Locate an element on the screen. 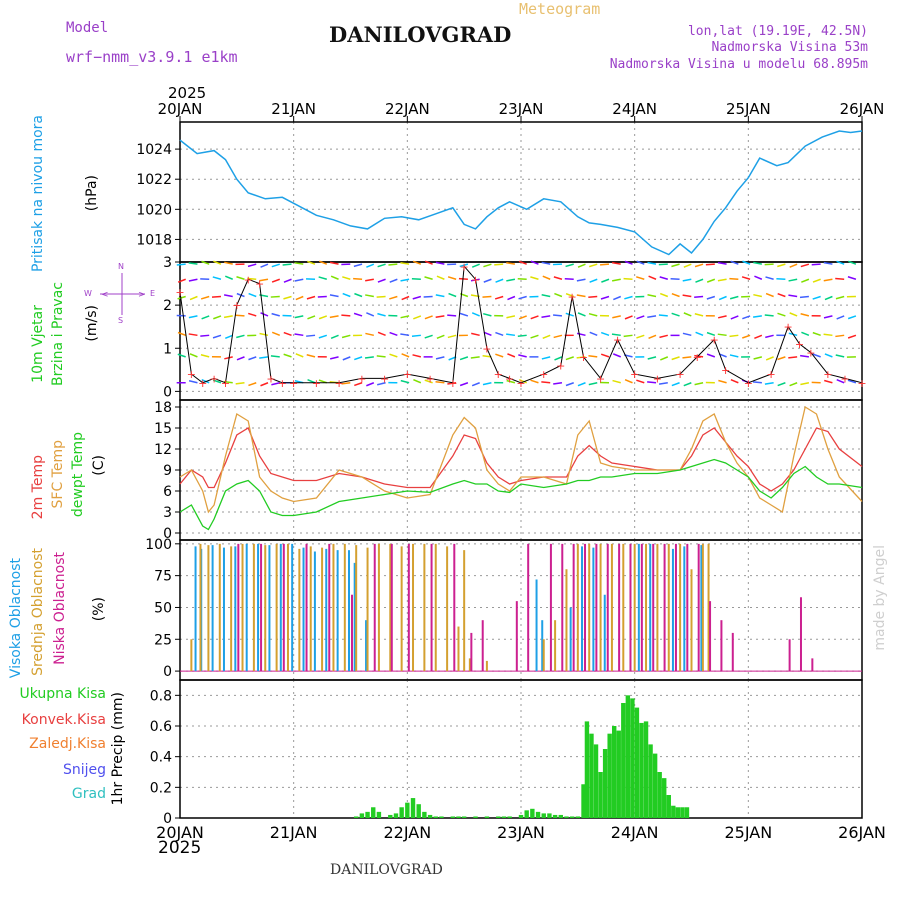 This screenshot has height=900, width=900. y-tick-label: 25 is located at coordinates (163, 640).